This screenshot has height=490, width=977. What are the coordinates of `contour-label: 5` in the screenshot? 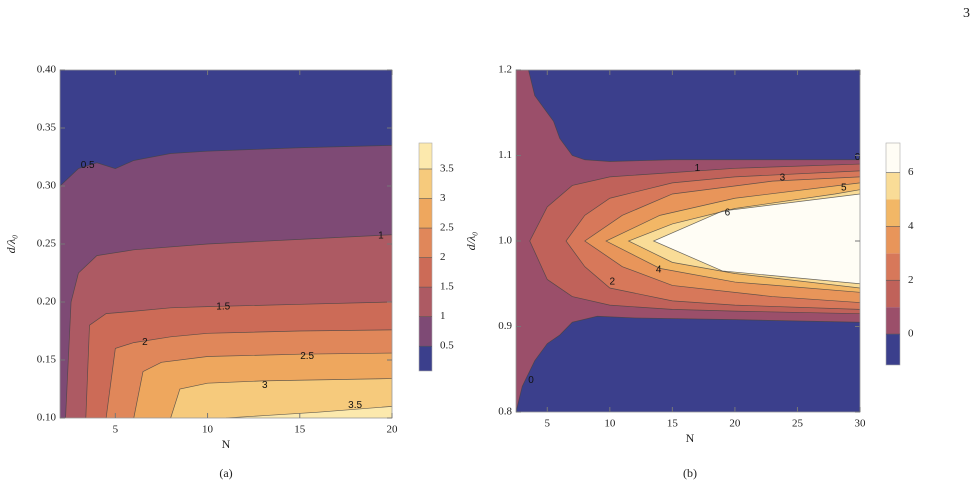 It's located at (844, 188).